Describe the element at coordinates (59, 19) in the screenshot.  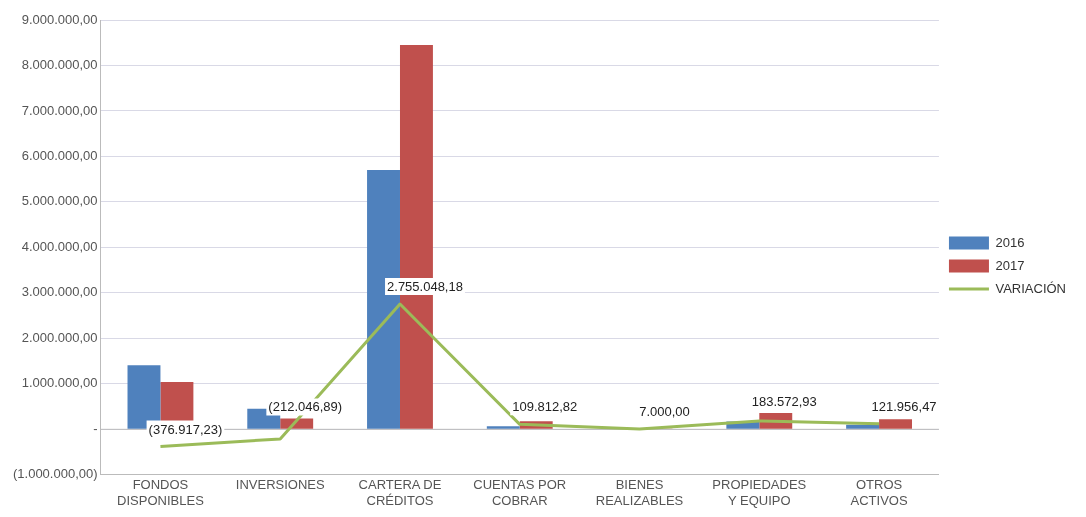
I see `y-tick-label: 9.000.000,00` at that location.